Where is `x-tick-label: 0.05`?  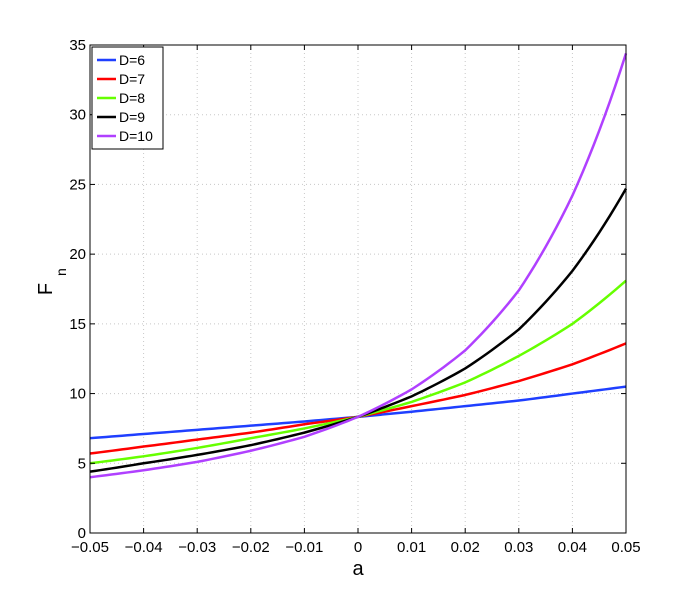
x-tick-label: 0.05 is located at coordinates (625, 547).